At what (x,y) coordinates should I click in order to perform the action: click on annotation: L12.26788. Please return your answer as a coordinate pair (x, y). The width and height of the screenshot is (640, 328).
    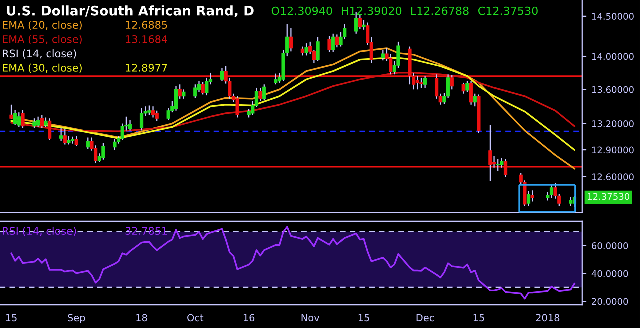
    Looking at the image, I should click on (440, 11).